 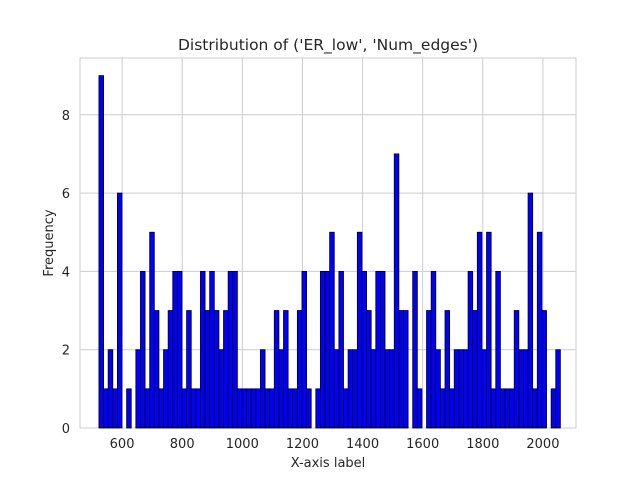 I want to click on y-tick-label: 0, so click(x=66, y=429).